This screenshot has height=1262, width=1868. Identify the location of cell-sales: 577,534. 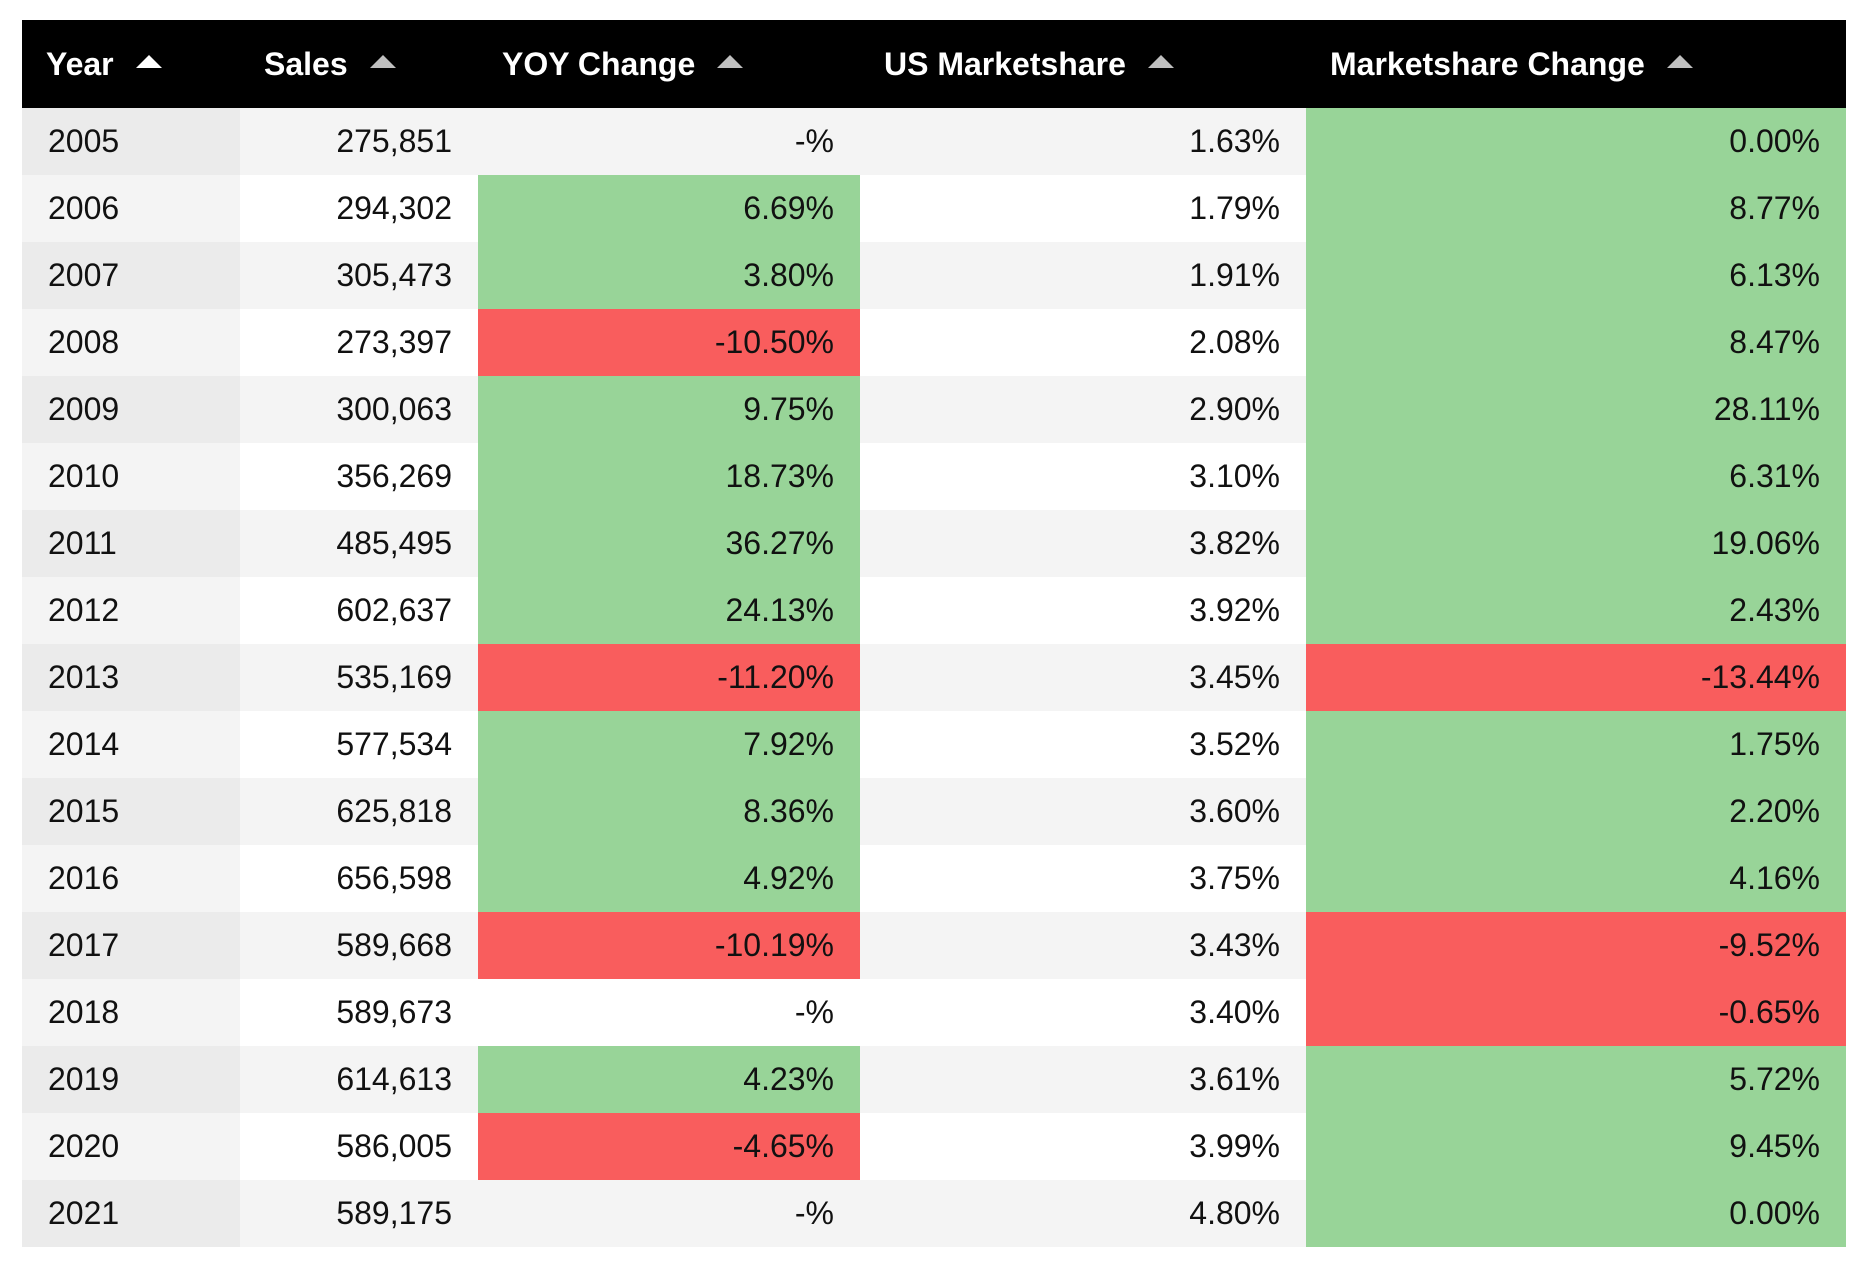
(359, 744).